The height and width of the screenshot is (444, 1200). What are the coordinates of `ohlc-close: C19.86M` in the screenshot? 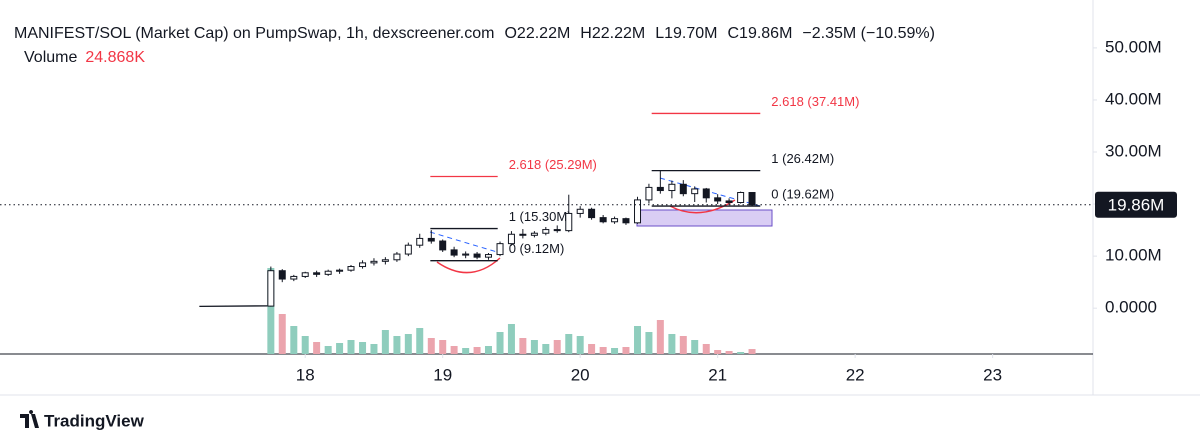 It's located at (759, 33).